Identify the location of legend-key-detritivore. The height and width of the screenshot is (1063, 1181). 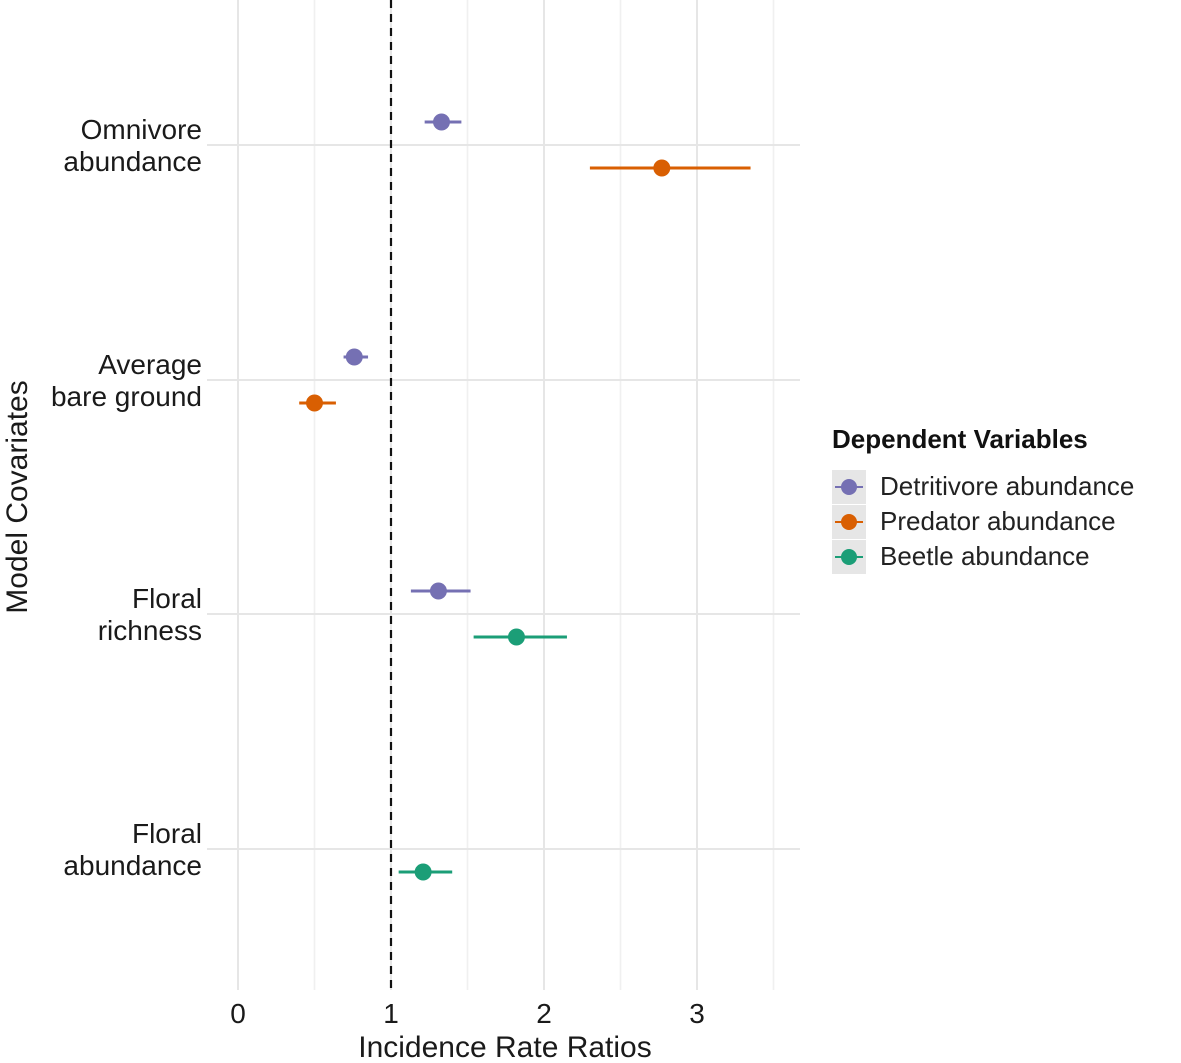
(849, 486).